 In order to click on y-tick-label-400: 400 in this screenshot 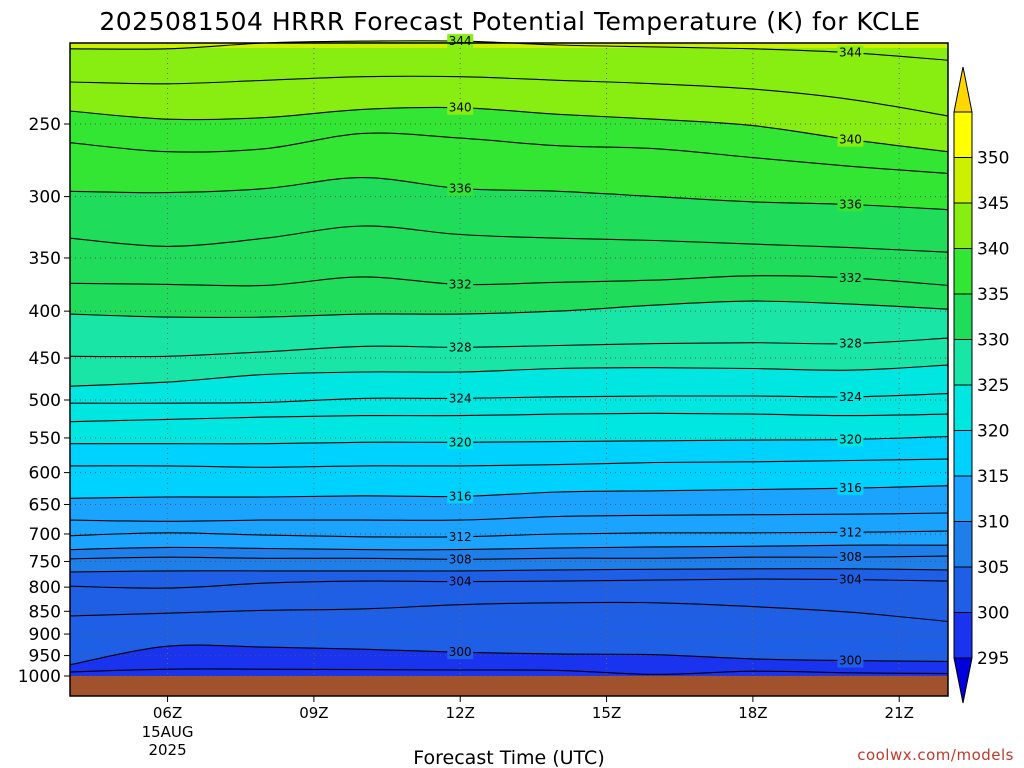, I will do `click(45, 312)`.